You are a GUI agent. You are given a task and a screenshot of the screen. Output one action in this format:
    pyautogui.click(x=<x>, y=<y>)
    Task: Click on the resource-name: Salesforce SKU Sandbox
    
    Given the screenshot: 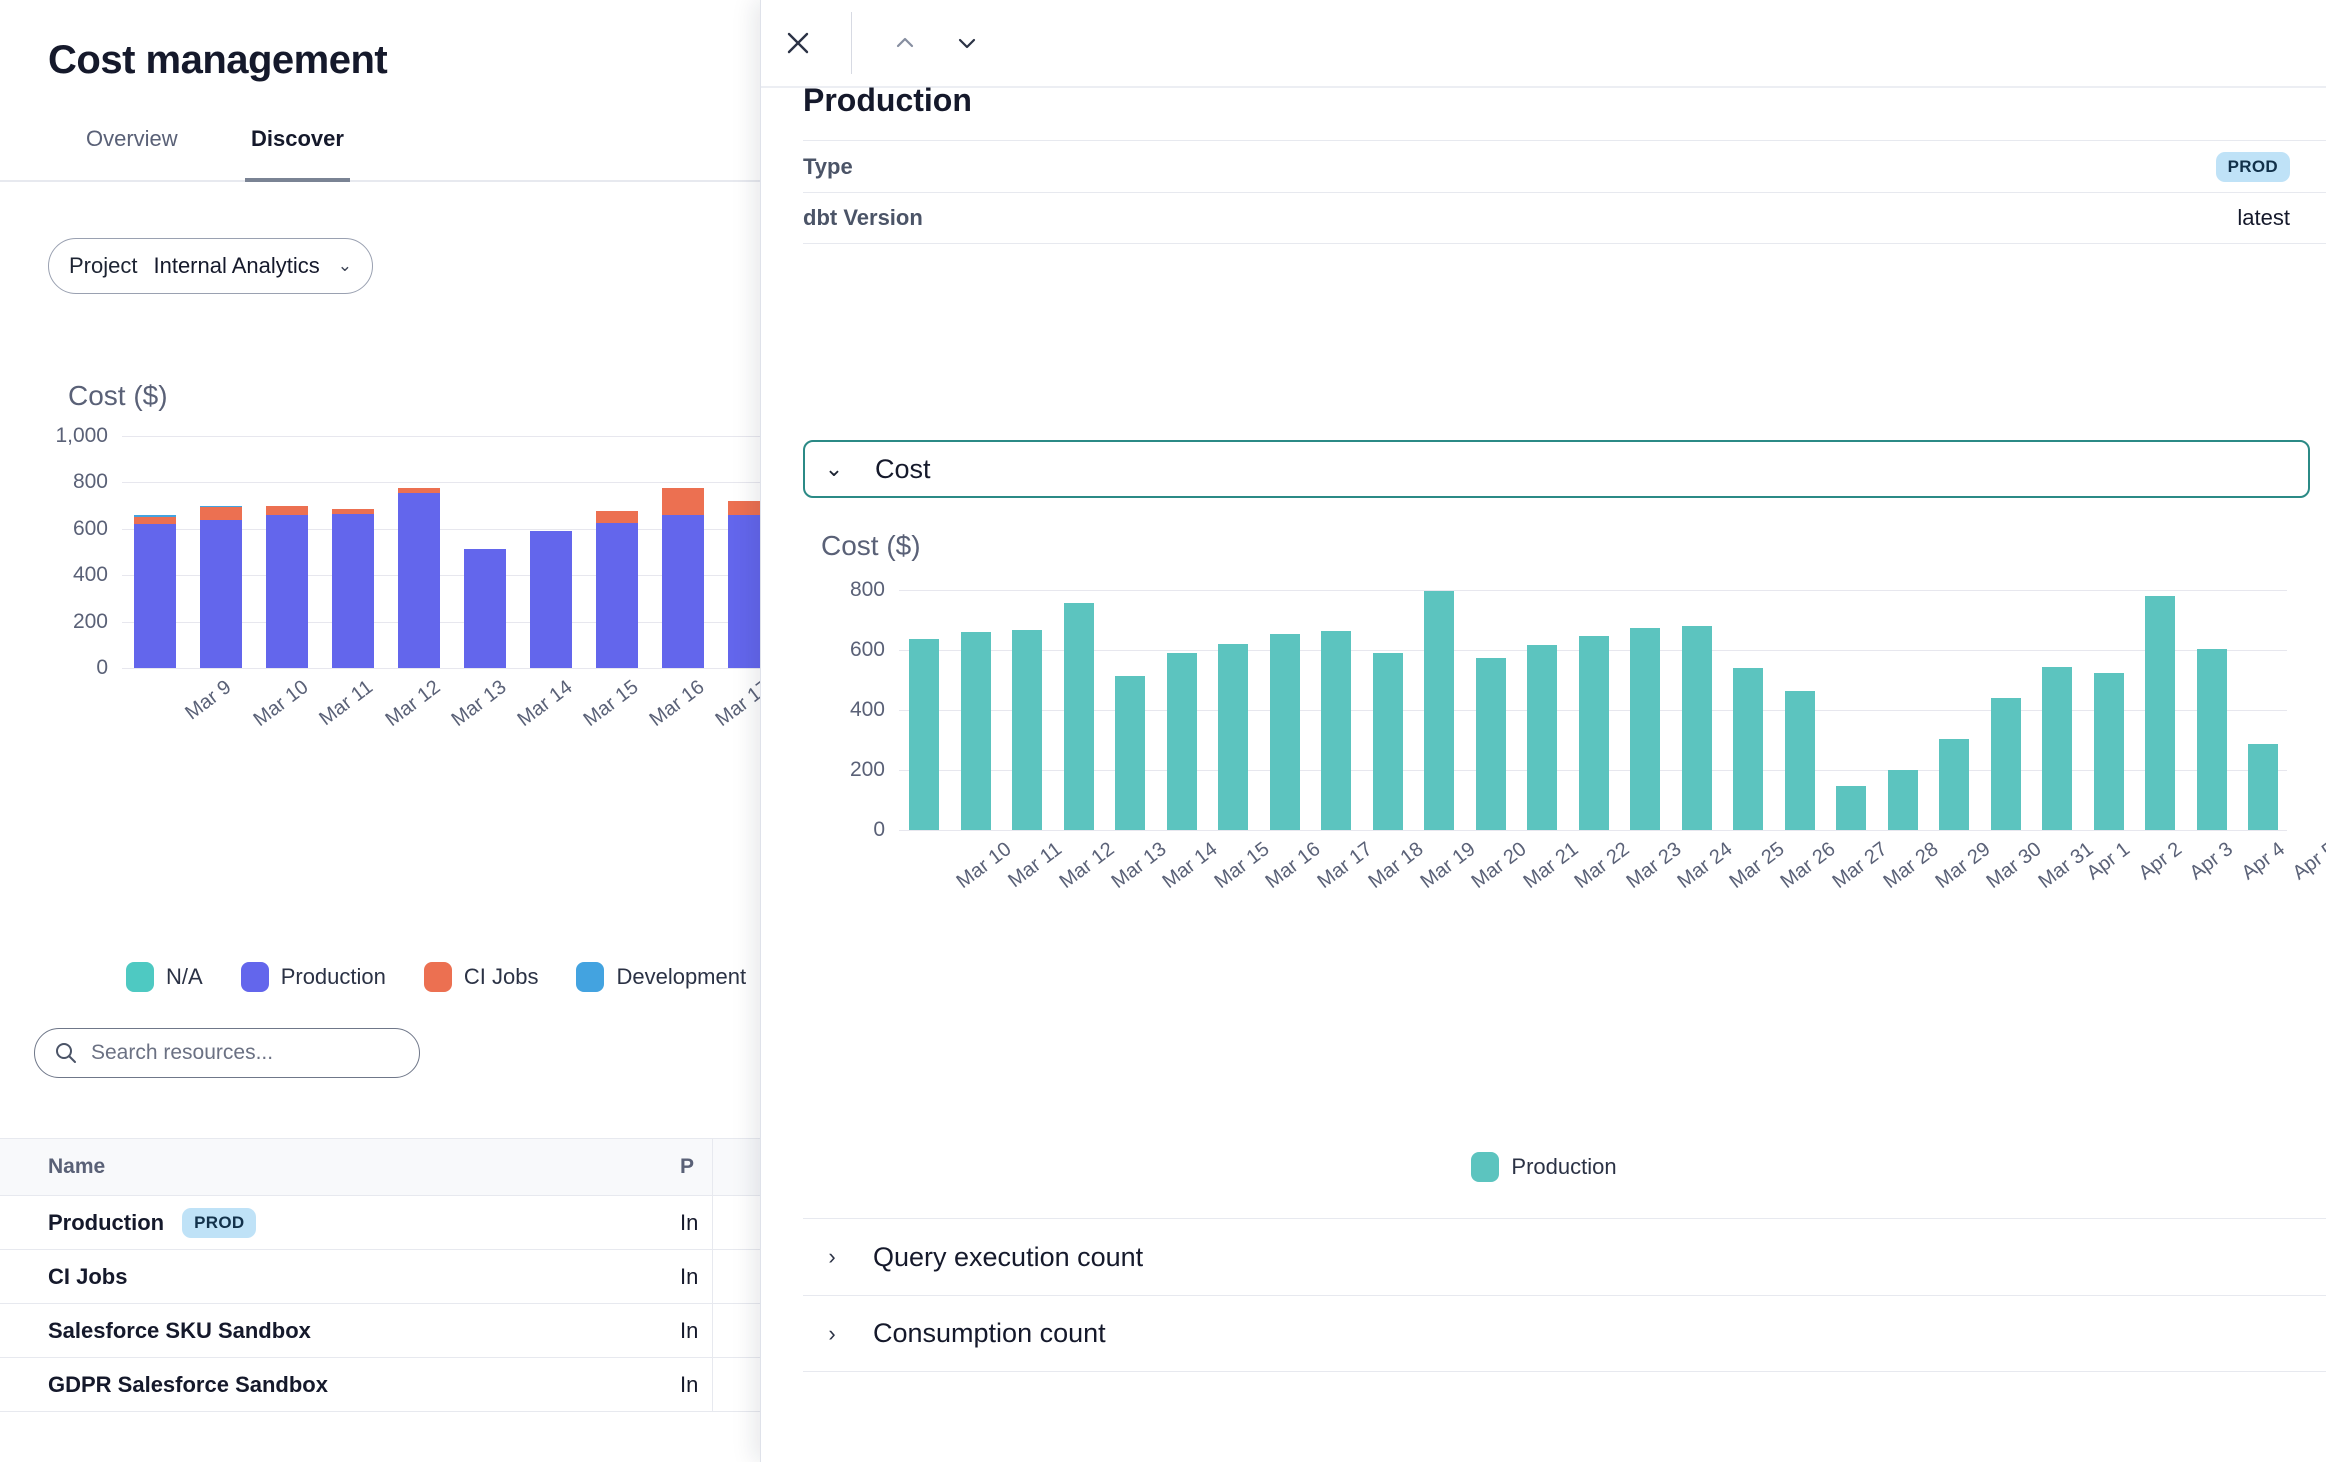 What is the action you would take?
    pyautogui.click(x=179, y=1330)
    